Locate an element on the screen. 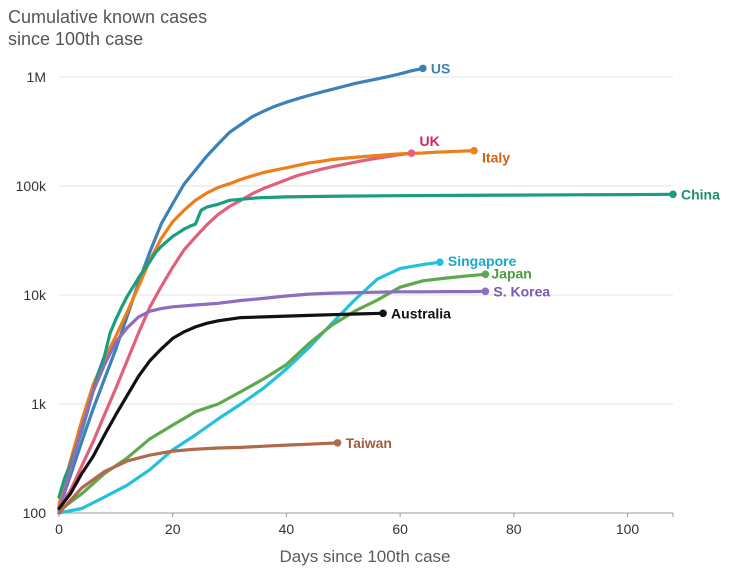 The image size is (740, 576). series-end-point-australia is located at coordinates (383, 313).